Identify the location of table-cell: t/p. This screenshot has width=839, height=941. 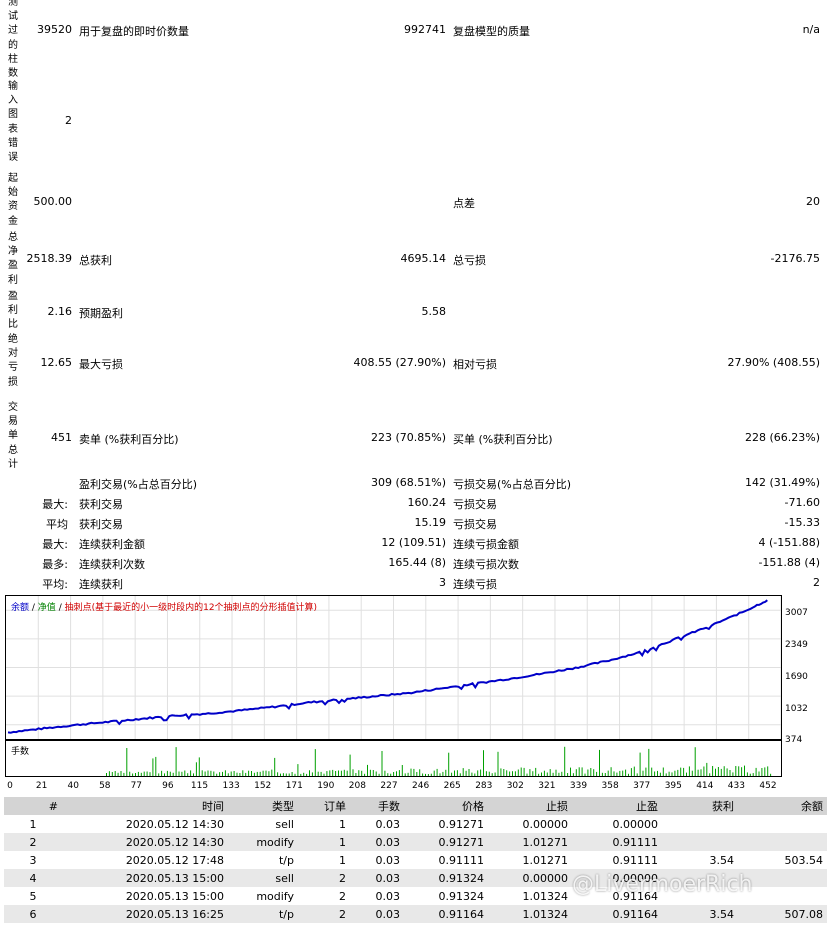
(263, 914).